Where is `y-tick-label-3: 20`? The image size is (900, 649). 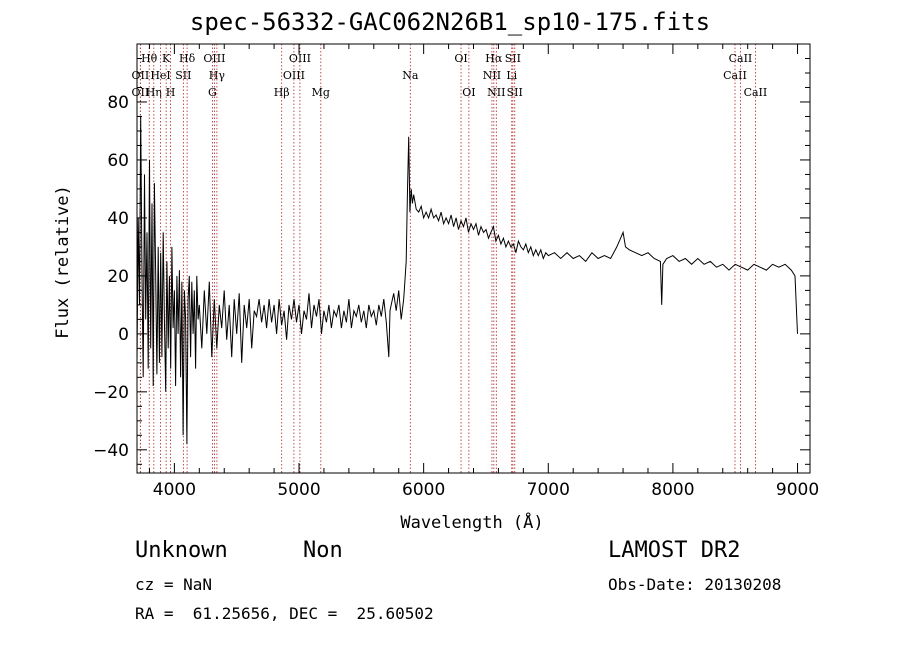
y-tick-label-3: 20 is located at coordinates (118, 277).